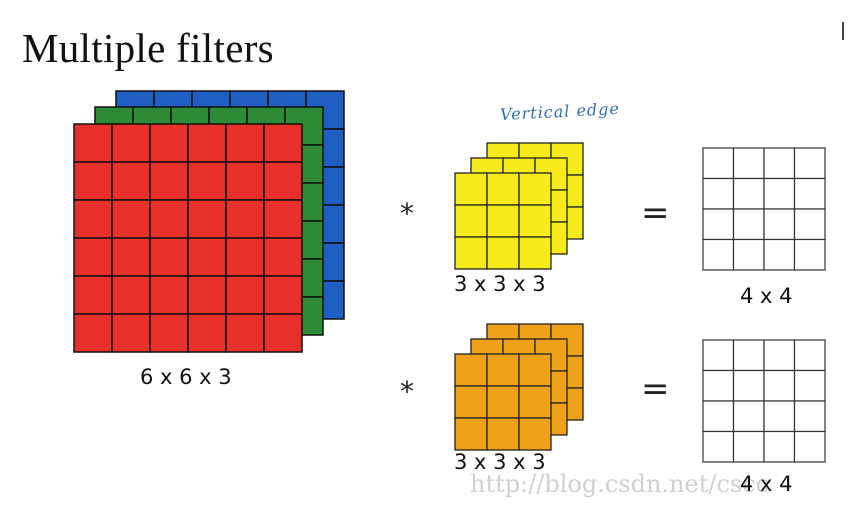  What do you see at coordinates (620, 484) in the screenshot?
I see `watermark: http://blog.csdn.net/cscc` at bounding box center [620, 484].